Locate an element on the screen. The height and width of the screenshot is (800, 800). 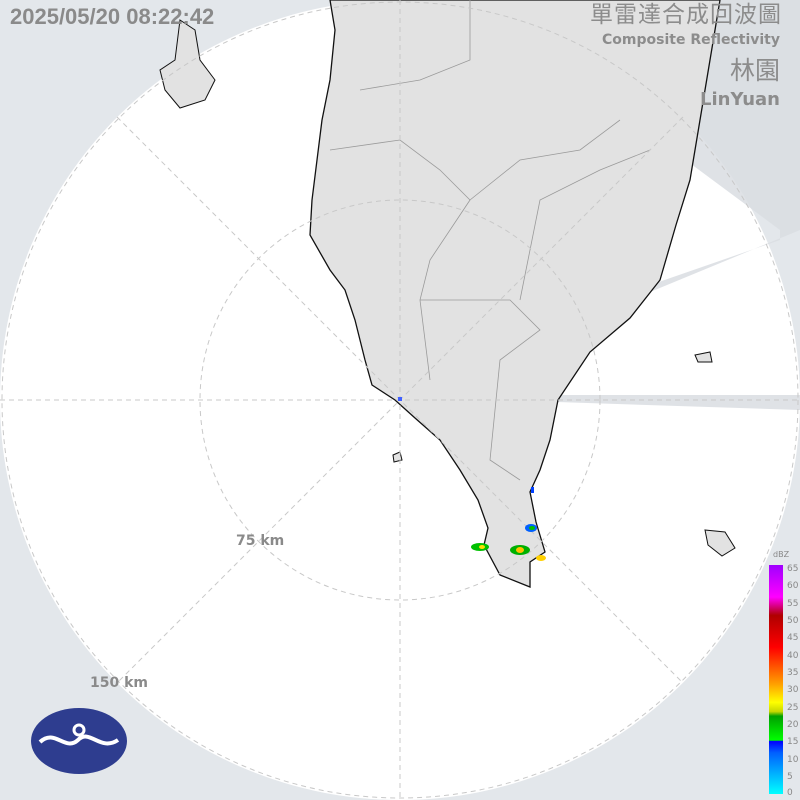
legend-tick: 40 is located at coordinates (793, 656).